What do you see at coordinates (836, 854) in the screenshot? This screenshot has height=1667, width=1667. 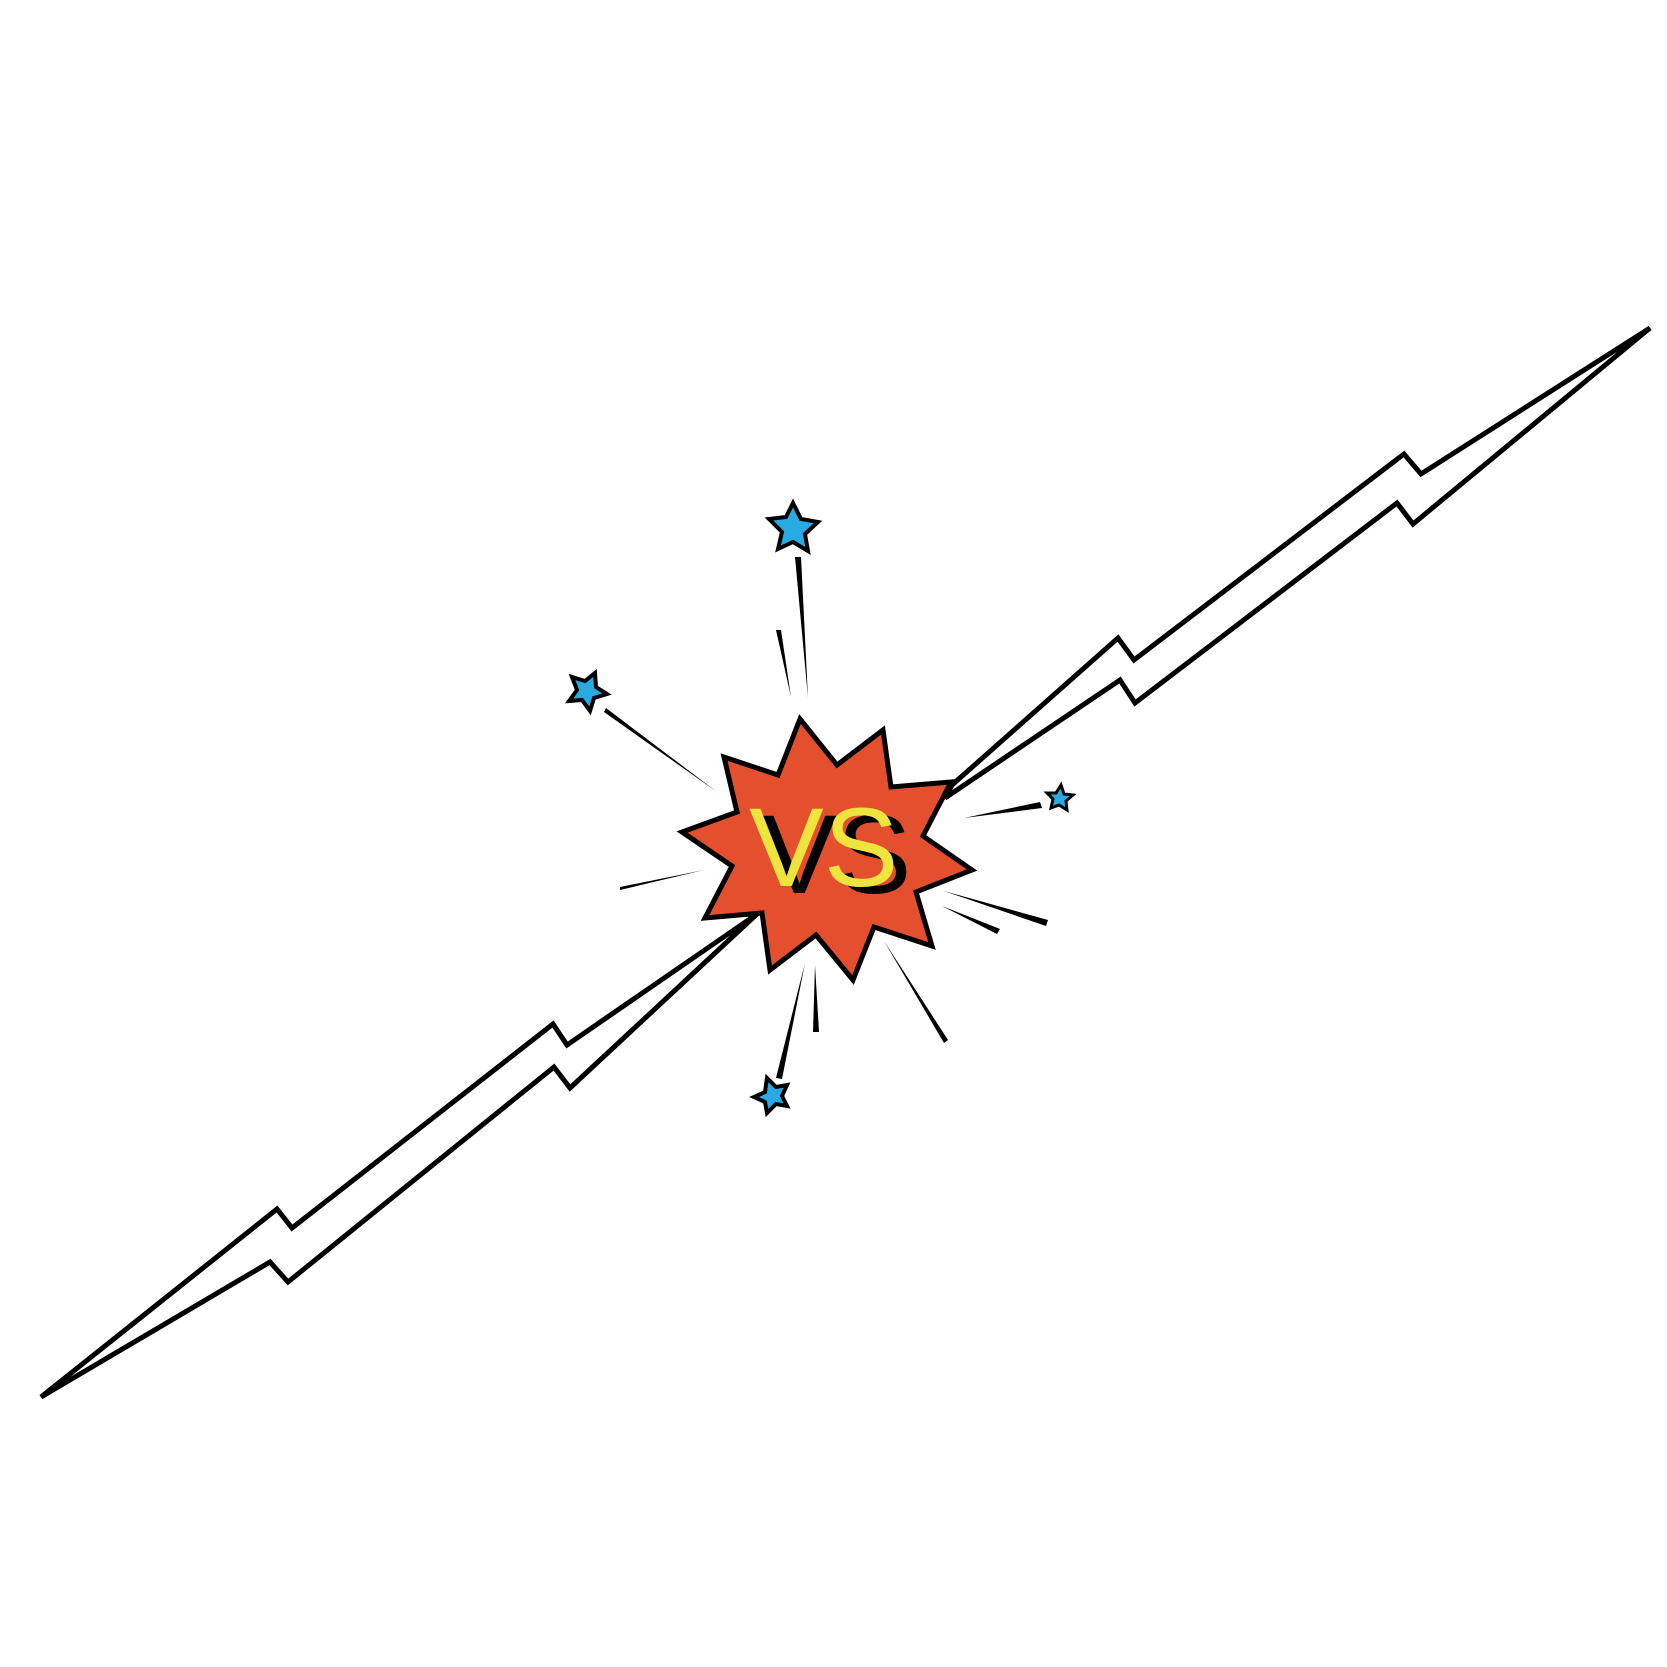 I see `vs-label-shadow: VS` at bounding box center [836, 854].